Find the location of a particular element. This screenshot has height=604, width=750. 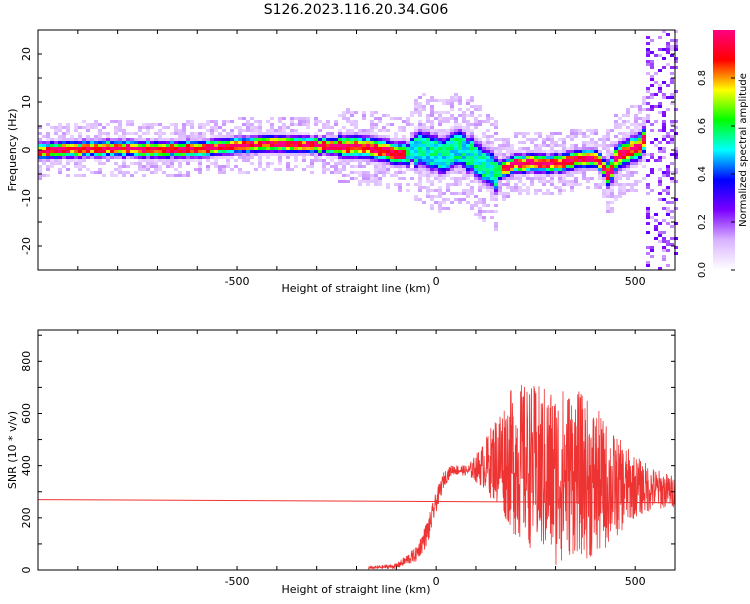

snr-signal-line is located at coordinates (522, 477).